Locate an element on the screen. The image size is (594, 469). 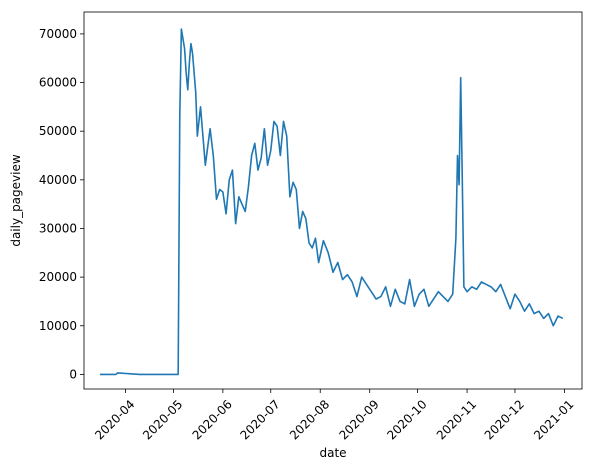
y-tick-label: 60000 is located at coordinates (58, 83).